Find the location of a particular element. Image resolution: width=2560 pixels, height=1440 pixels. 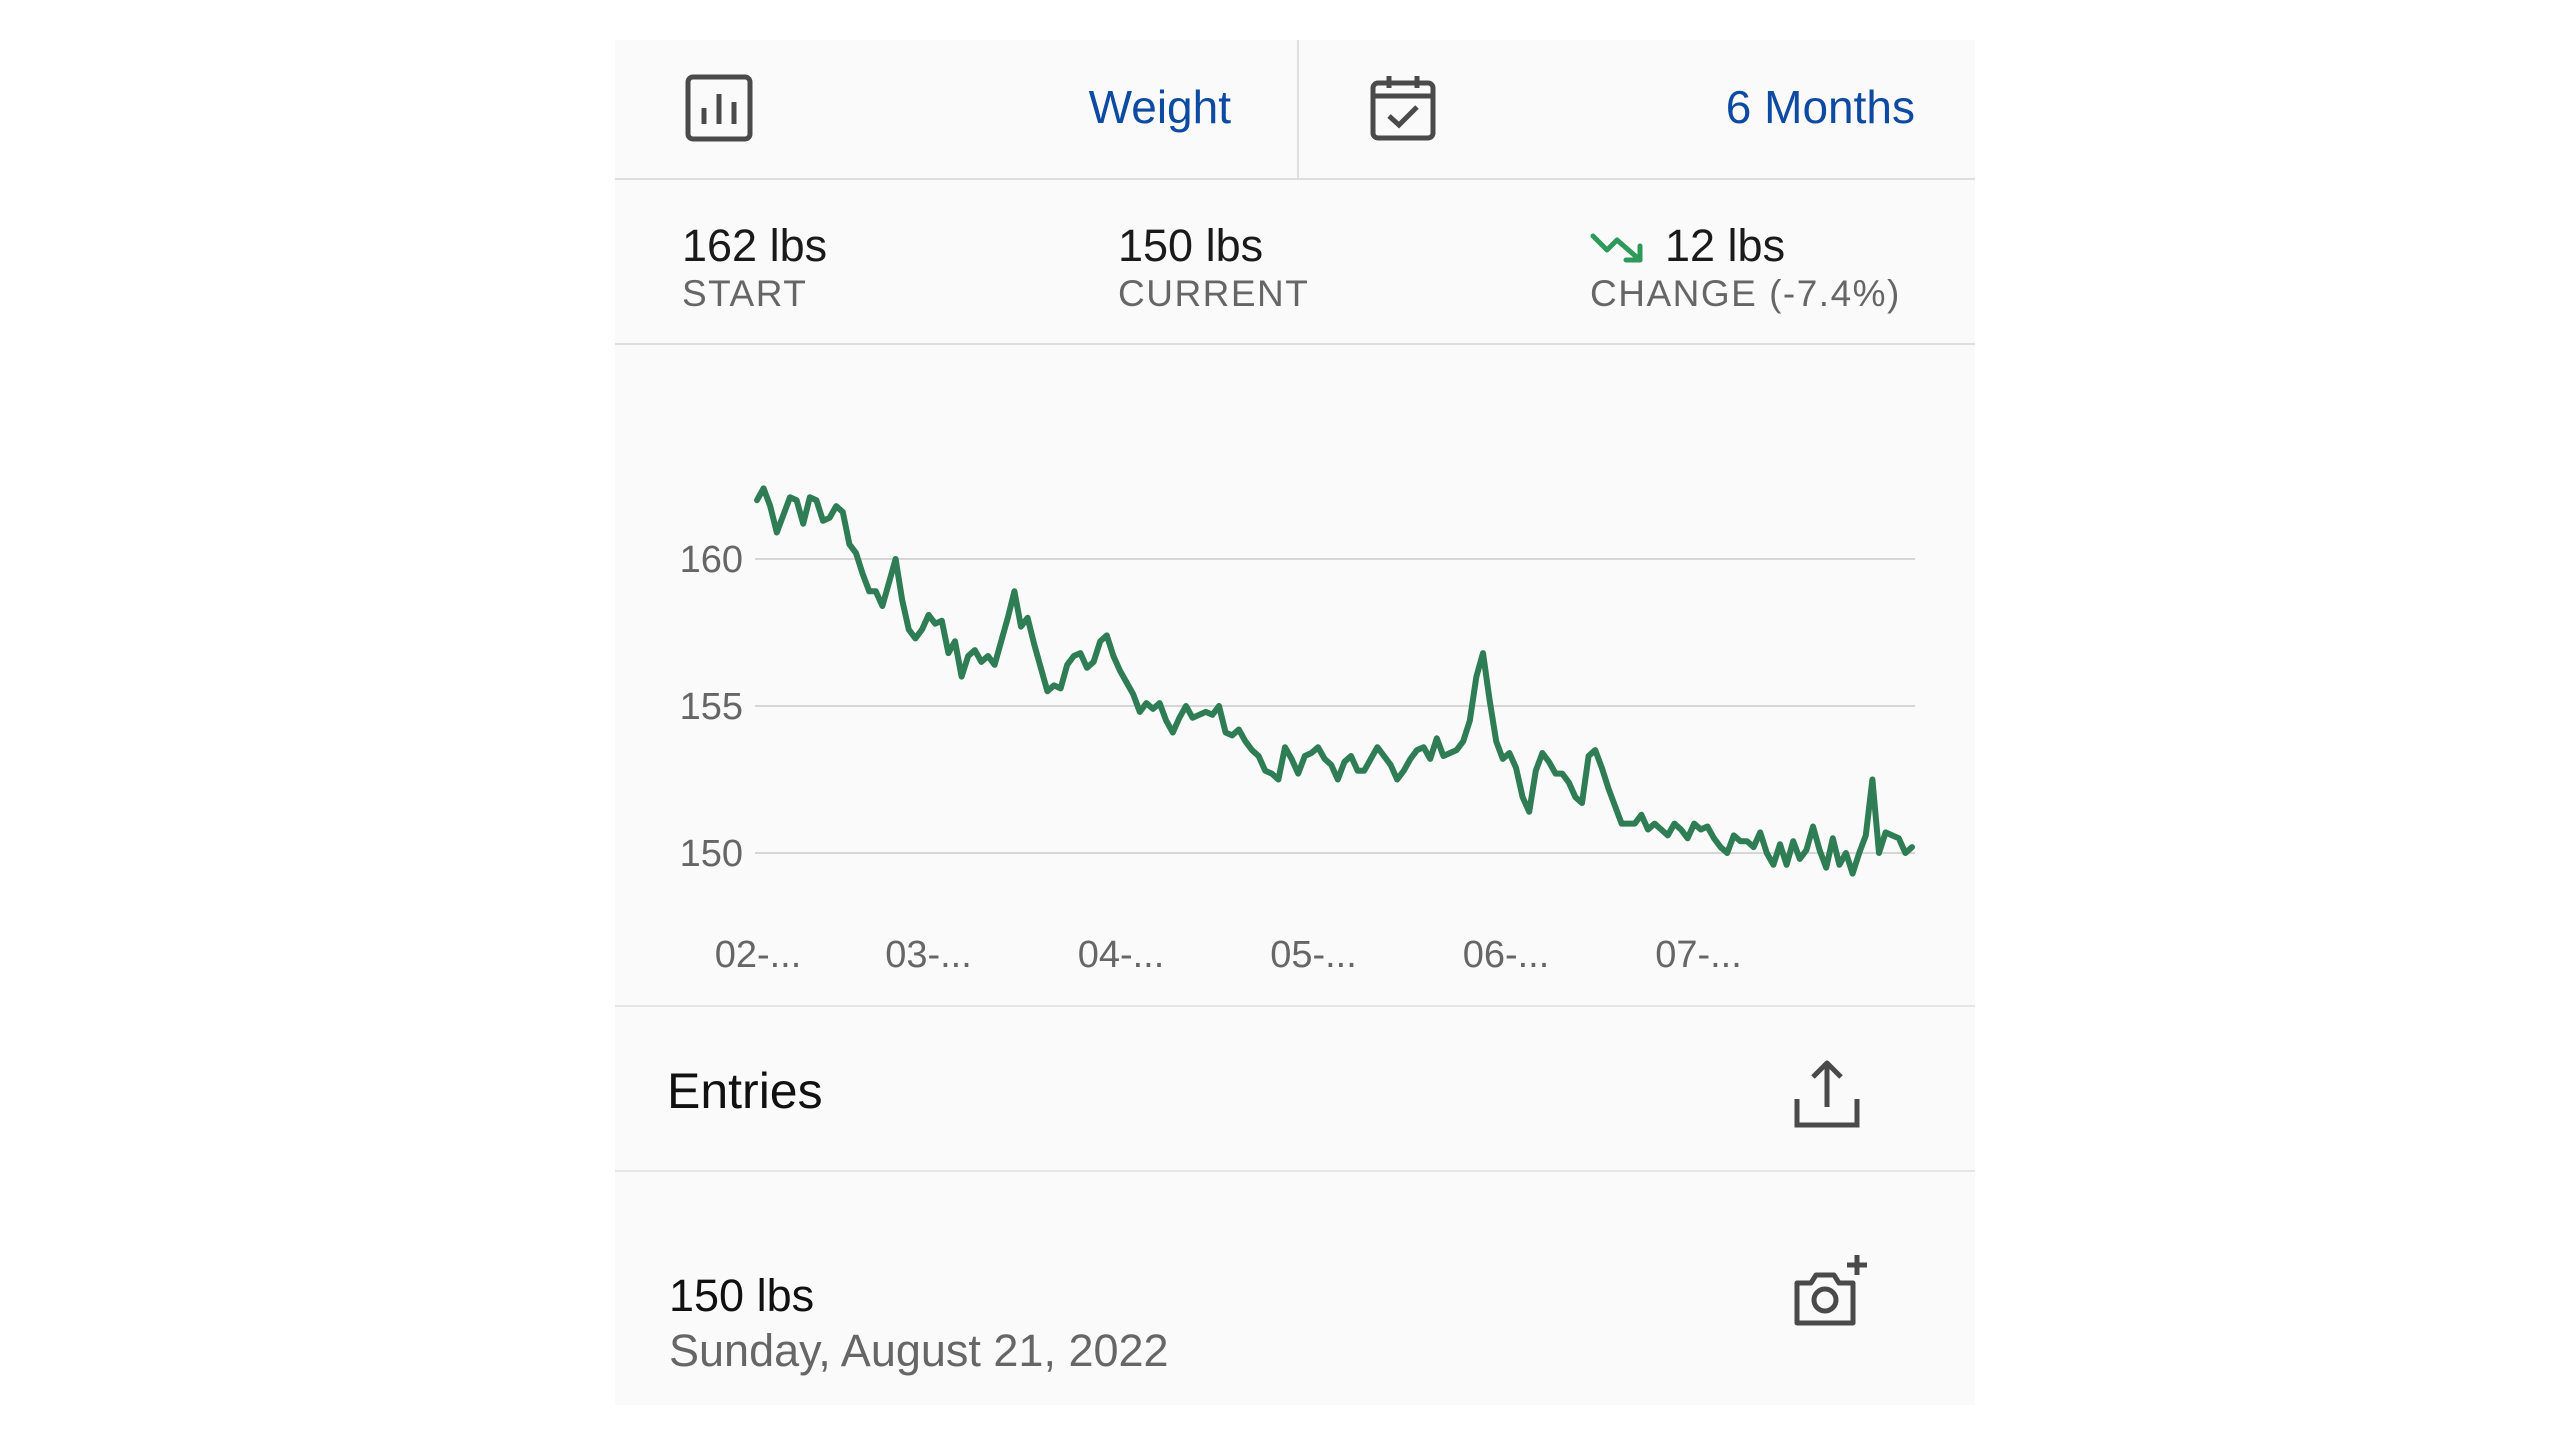

change-label: CHANGE (-7.4%) is located at coordinates (1745, 293).